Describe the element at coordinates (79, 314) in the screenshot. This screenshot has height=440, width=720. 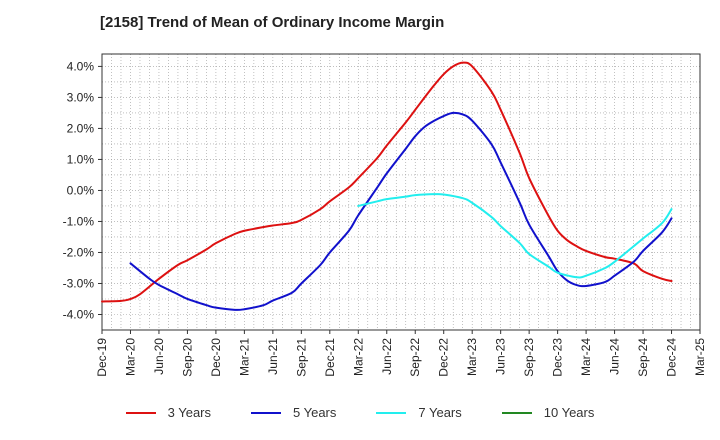
I see `y-tick-label: -4.0%` at that location.